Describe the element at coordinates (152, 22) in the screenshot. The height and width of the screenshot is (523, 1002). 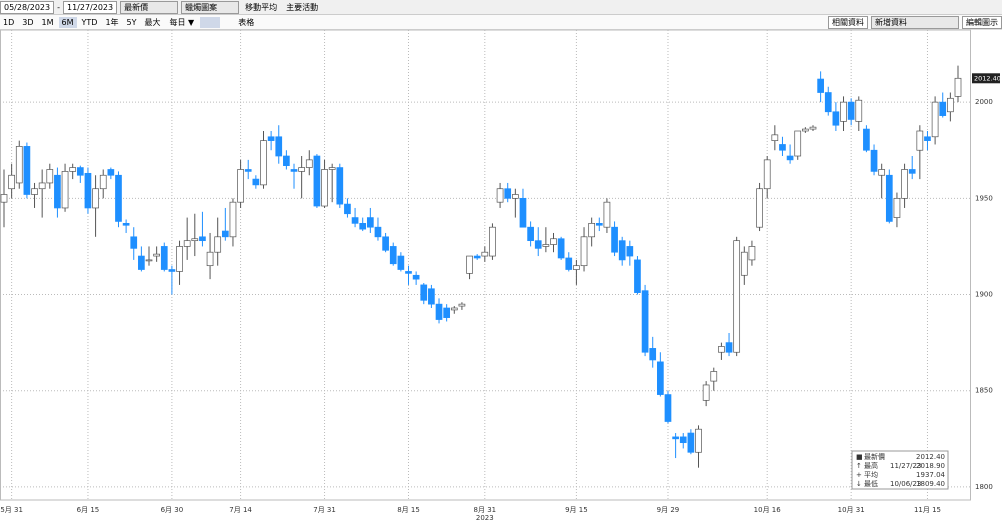
I see `range-button: 最大` at that location.